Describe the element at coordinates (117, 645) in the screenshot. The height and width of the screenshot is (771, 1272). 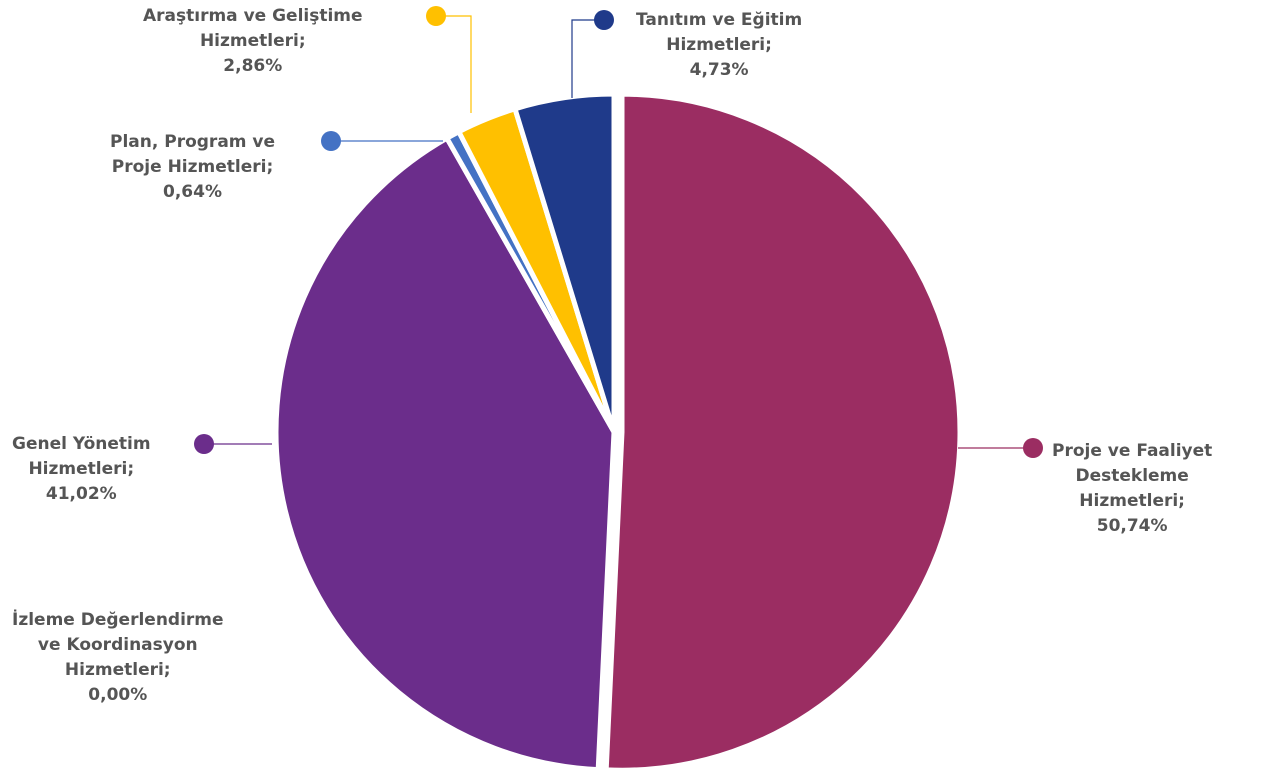
I see `label-line: ve Koordinasyon` at that location.